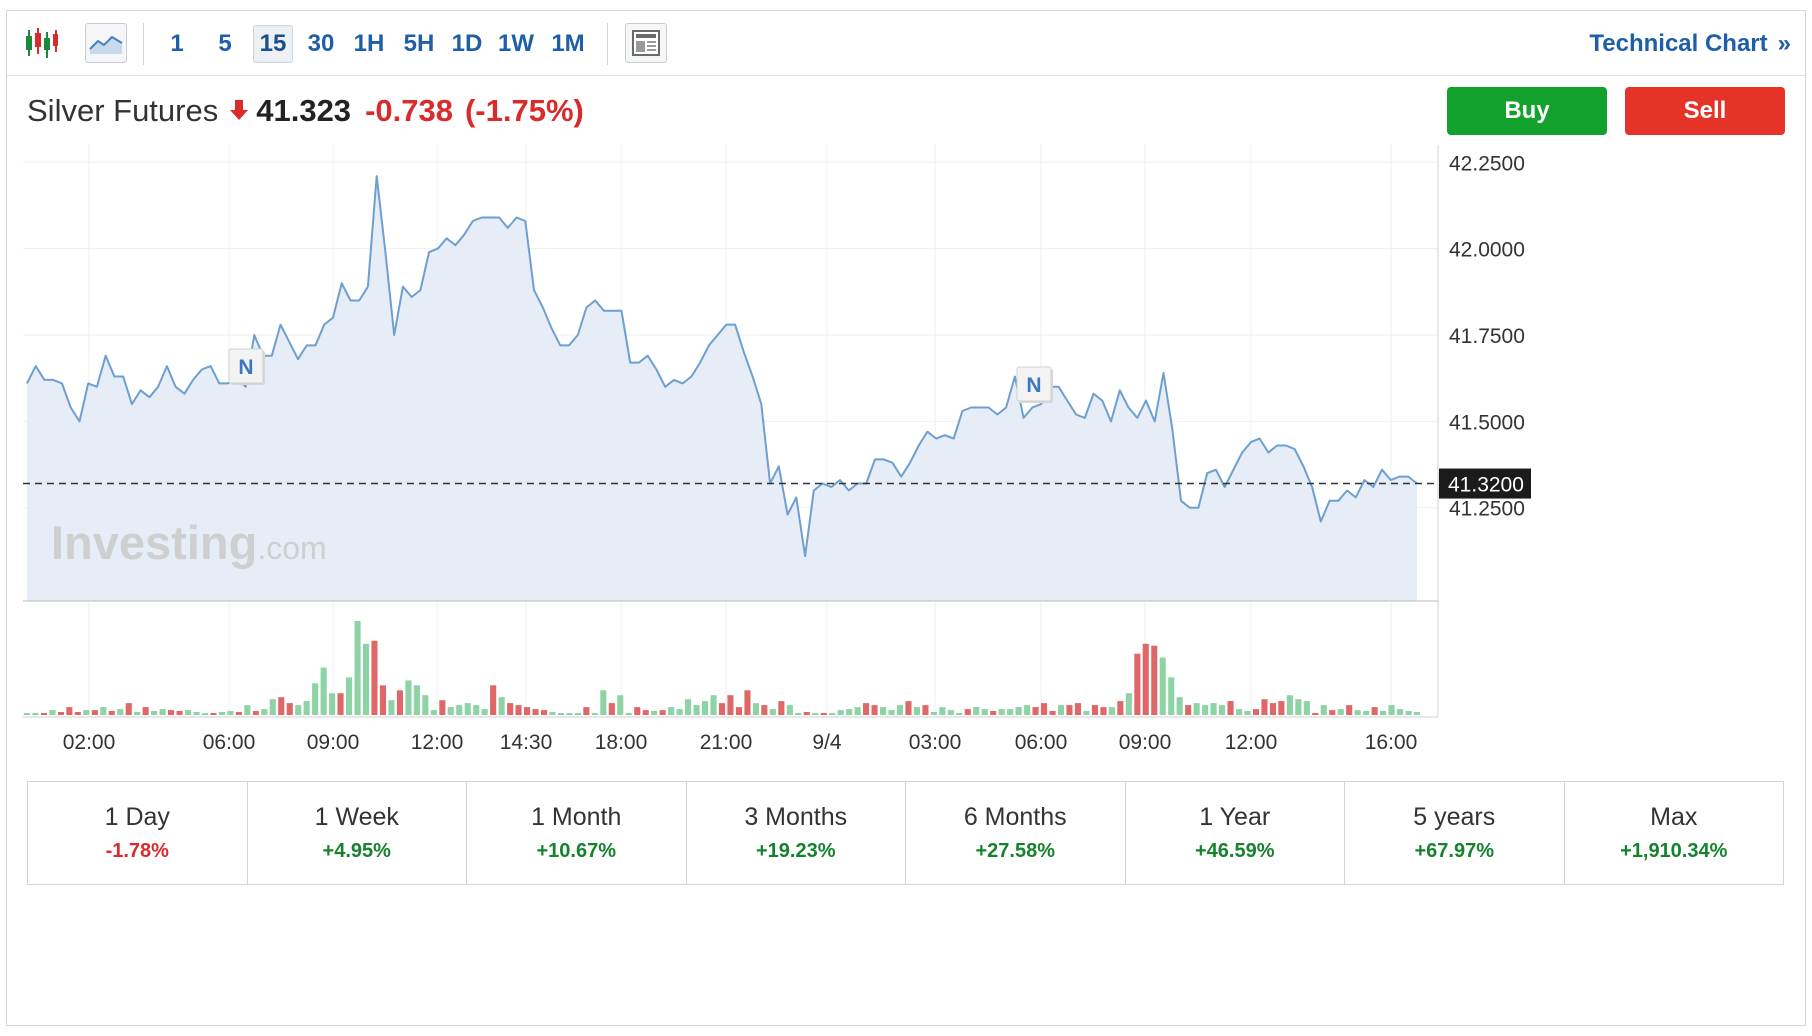  I want to click on sell-button: Sell, so click(1705, 111).